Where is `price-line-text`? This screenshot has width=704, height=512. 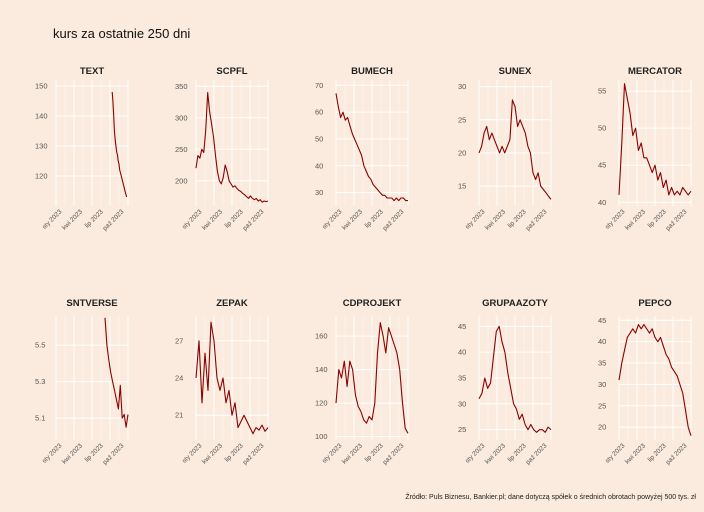 price-line-text is located at coordinates (119, 144).